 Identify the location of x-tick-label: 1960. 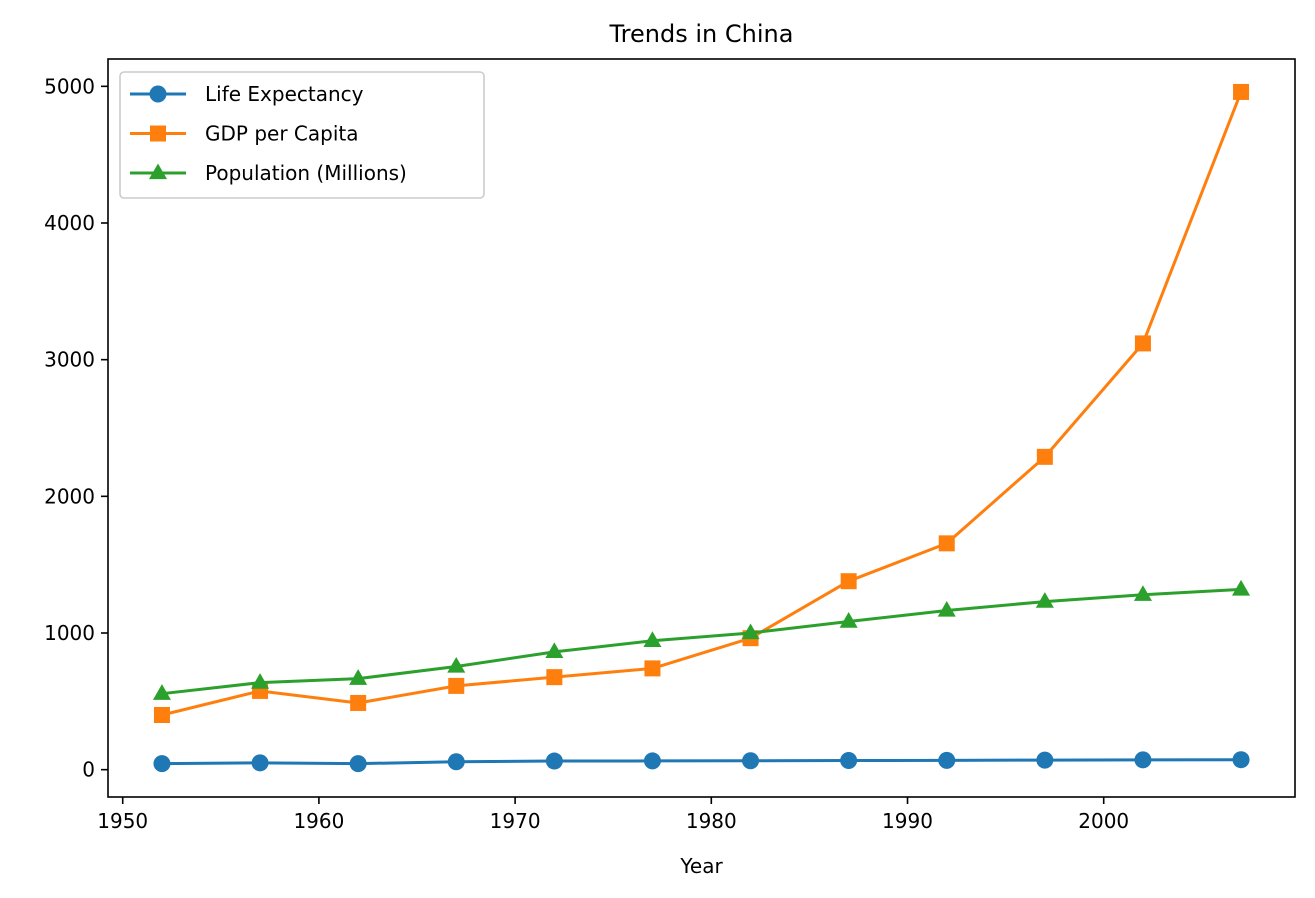
(318, 821).